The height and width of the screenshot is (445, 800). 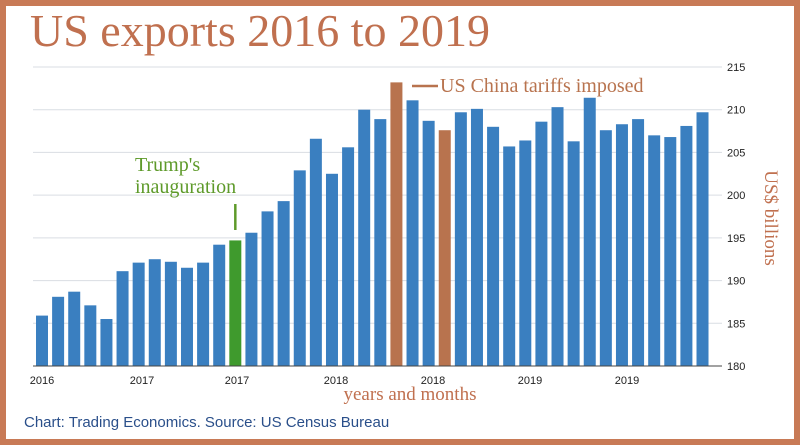 I want to click on y-tick-label: 195, so click(x=736, y=239).